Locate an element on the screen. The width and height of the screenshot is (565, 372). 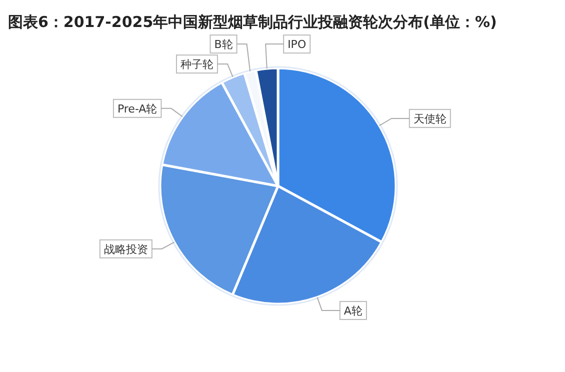
slice-label: 种子轮 is located at coordinates (197, 65).